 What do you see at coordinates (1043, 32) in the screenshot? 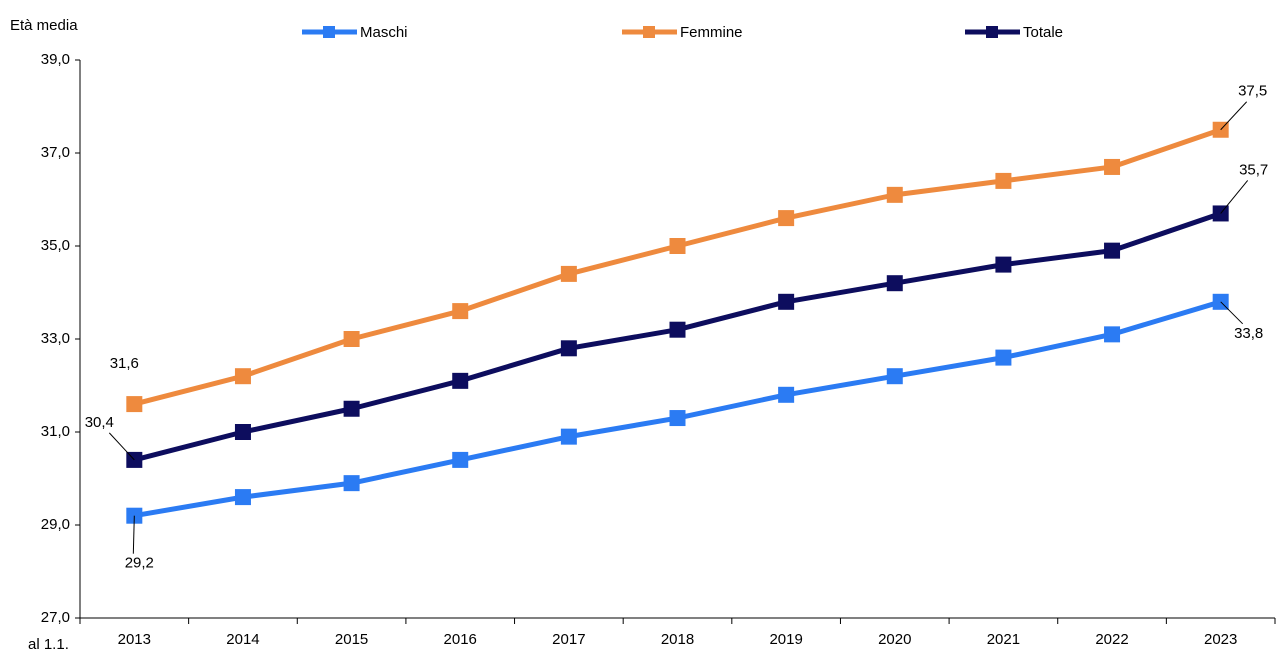
I see `legend-label: Totale` at bounding box center [1043, 32].